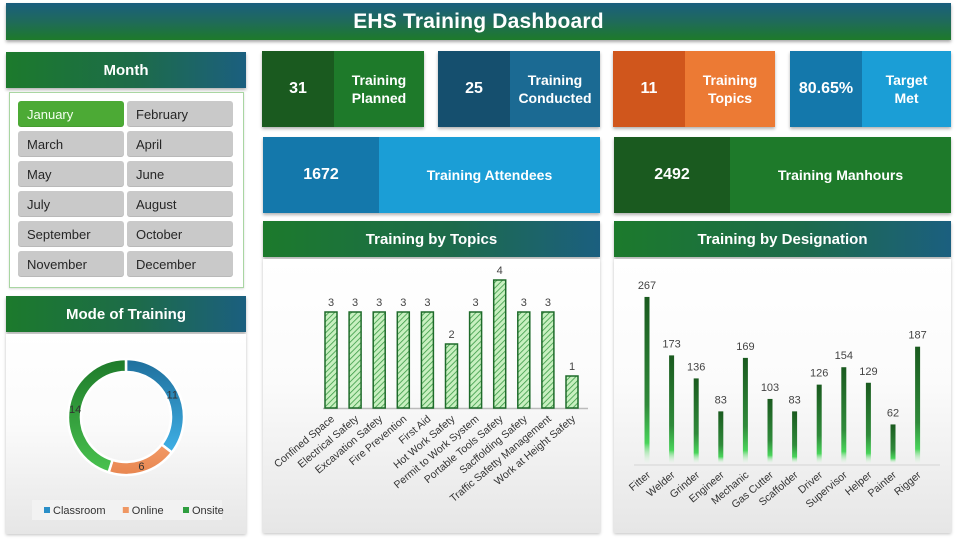 Image resolution: width=960 pixels, height=540 pixels. Describe the element at coordinates (696, 367) in the screenshot. I see `designation-bar-value: 136` at that location.